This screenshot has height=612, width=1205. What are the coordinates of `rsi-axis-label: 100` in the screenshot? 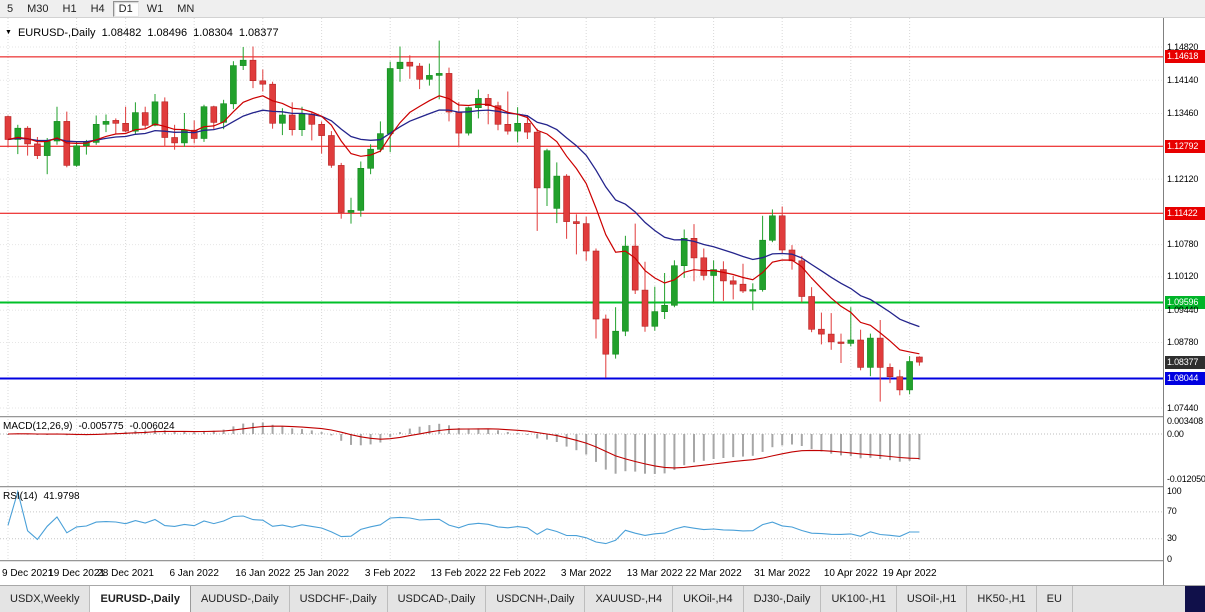 It's located at (1174, 491).